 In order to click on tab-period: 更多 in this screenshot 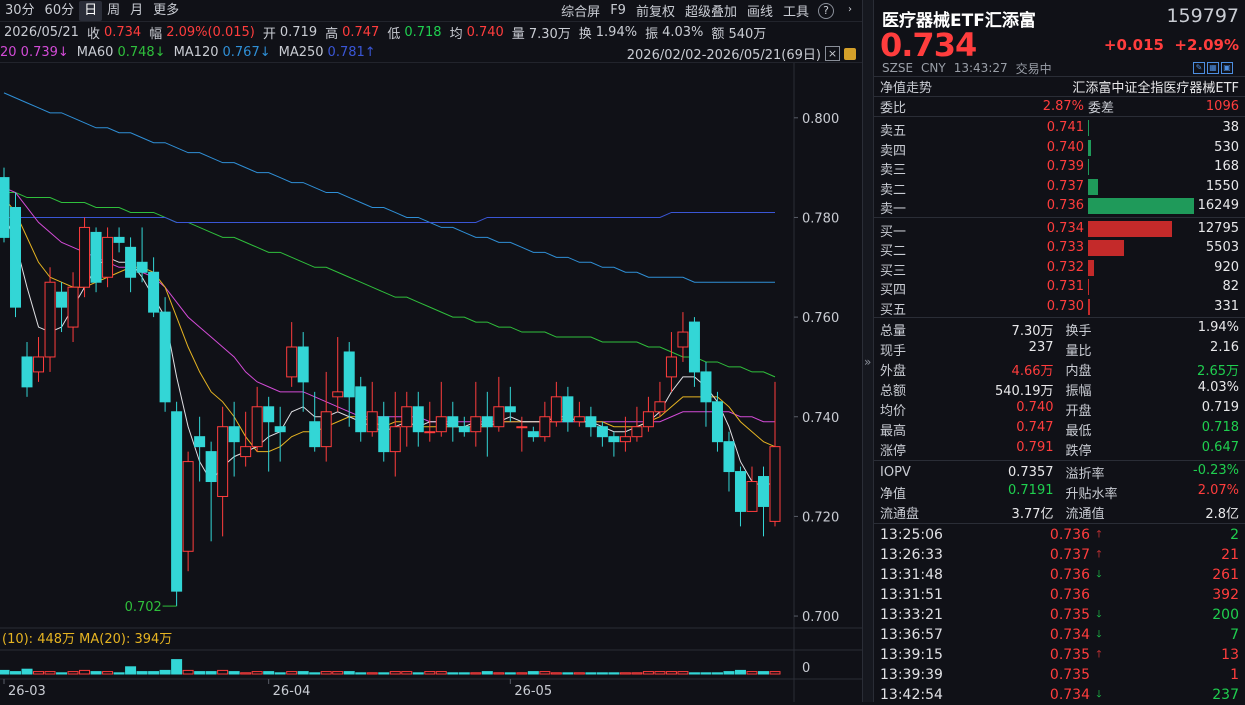, I will do `click(166, 11)`.